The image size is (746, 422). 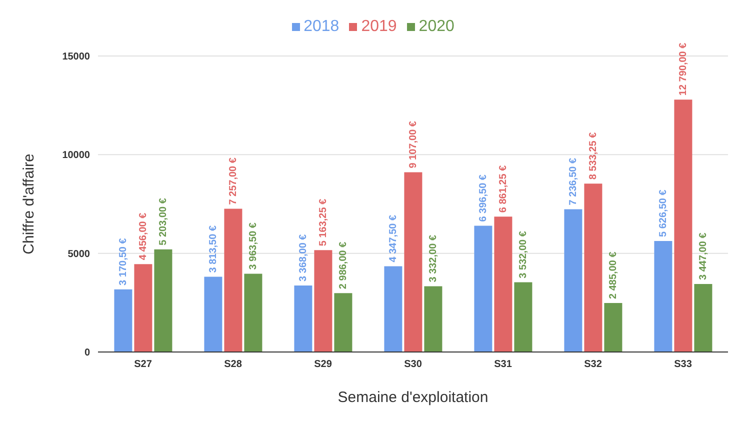 What do you see at coordinates (436, 26) in the screenshot?
I see `legend-label: 2020` at bounding box center [436, 26].